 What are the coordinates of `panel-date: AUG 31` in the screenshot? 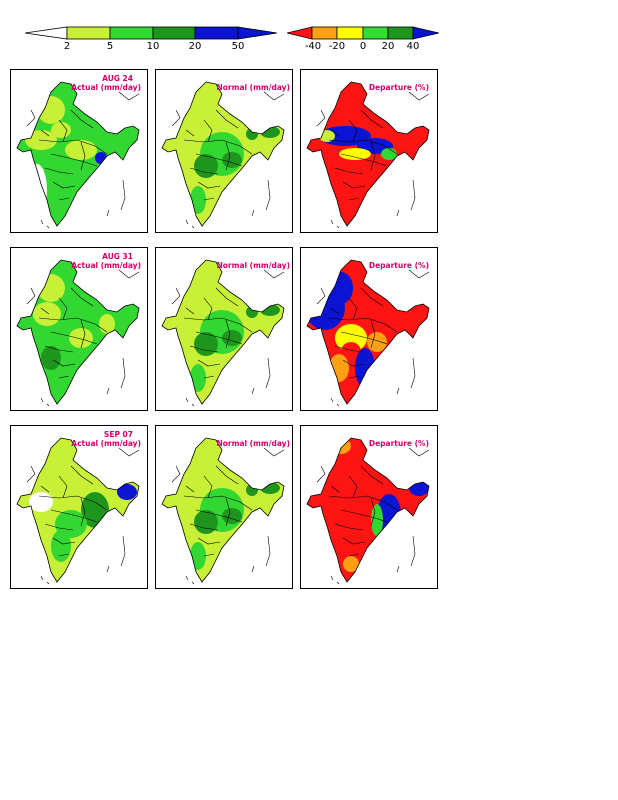 It's located at (117, 256).